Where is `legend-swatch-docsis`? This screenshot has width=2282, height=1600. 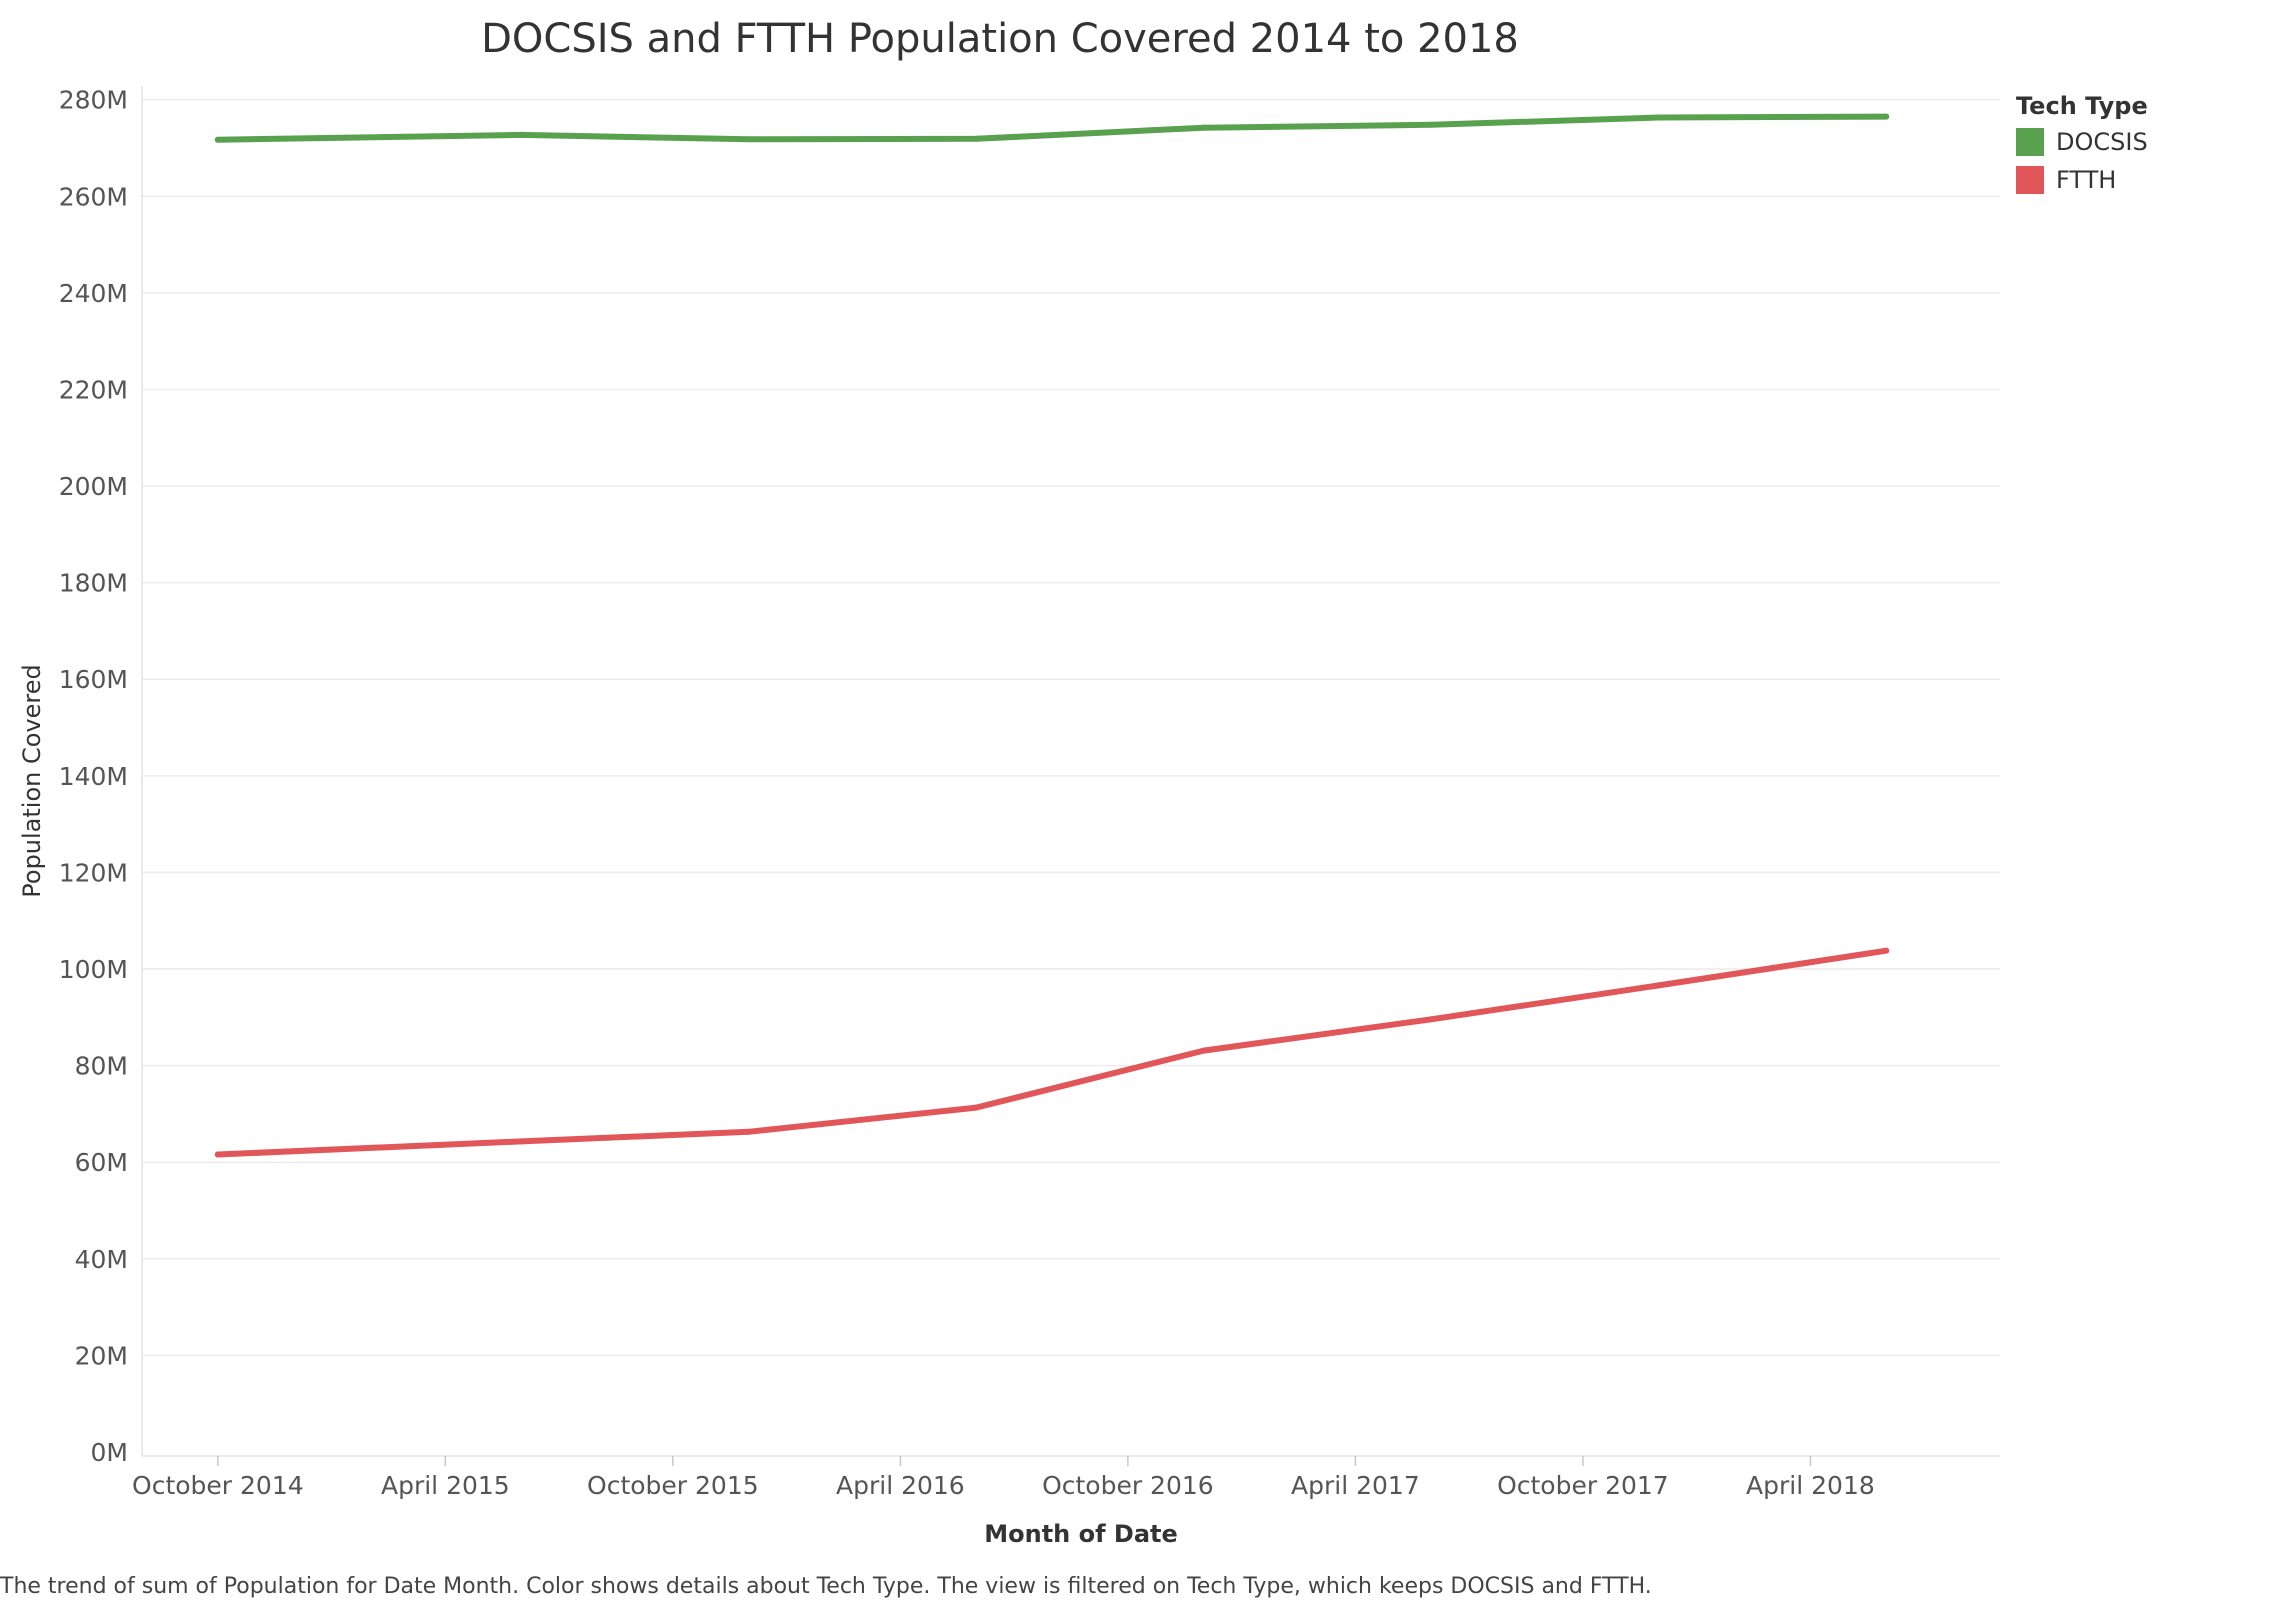
legend-swatch-docsis is located at coordinates (2030, 142).